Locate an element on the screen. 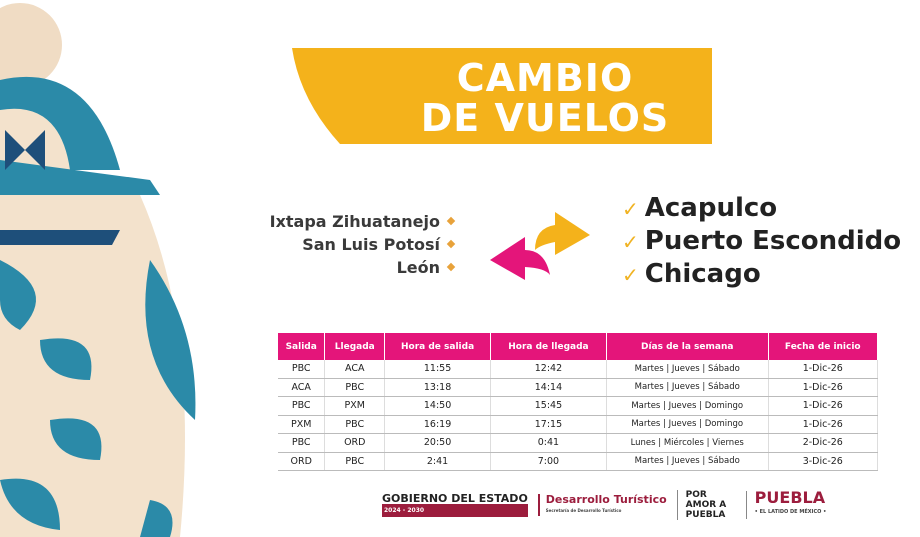 The height and width of the screenshot is (537, 920). added-destination: ✓ Puerto Escondido is located at coordinates (761, 241).